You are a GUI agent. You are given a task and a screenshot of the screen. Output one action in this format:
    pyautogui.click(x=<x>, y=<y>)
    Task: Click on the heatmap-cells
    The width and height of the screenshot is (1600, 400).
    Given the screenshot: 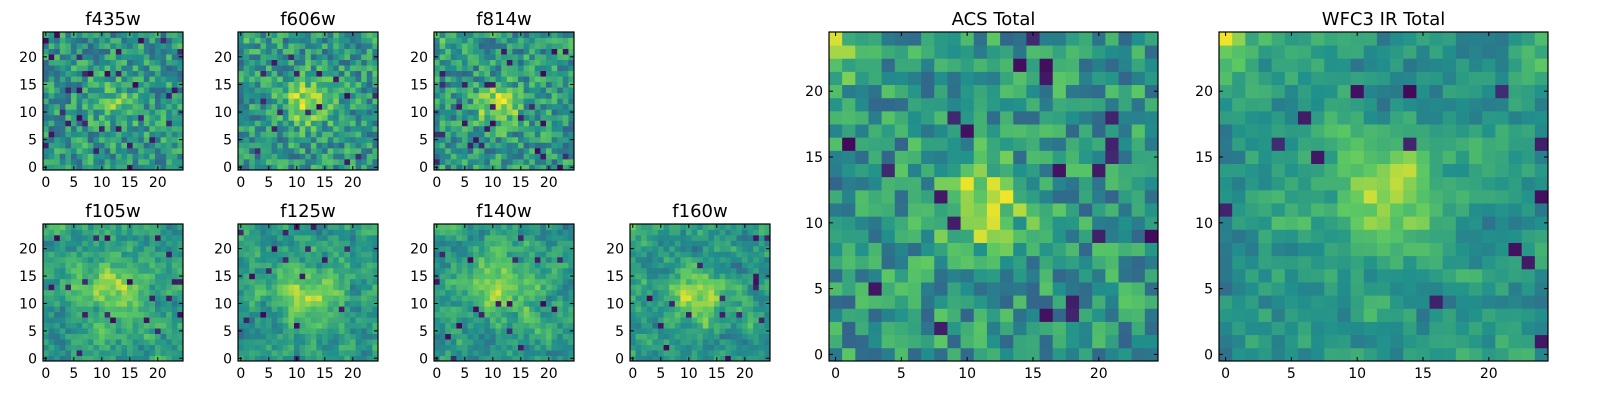 What is the action you would take?
    pyautogui.click(x=308, y=293)
    